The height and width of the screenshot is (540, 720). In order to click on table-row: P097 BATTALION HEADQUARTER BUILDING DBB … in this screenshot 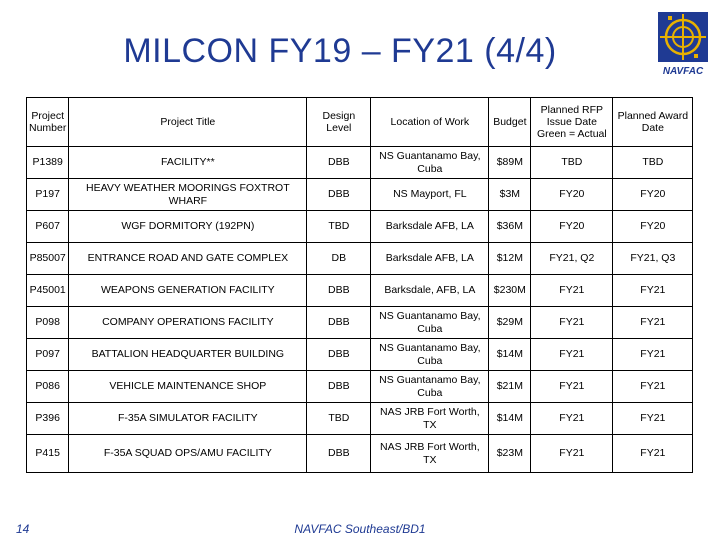, I will do `click(359, 354)`.